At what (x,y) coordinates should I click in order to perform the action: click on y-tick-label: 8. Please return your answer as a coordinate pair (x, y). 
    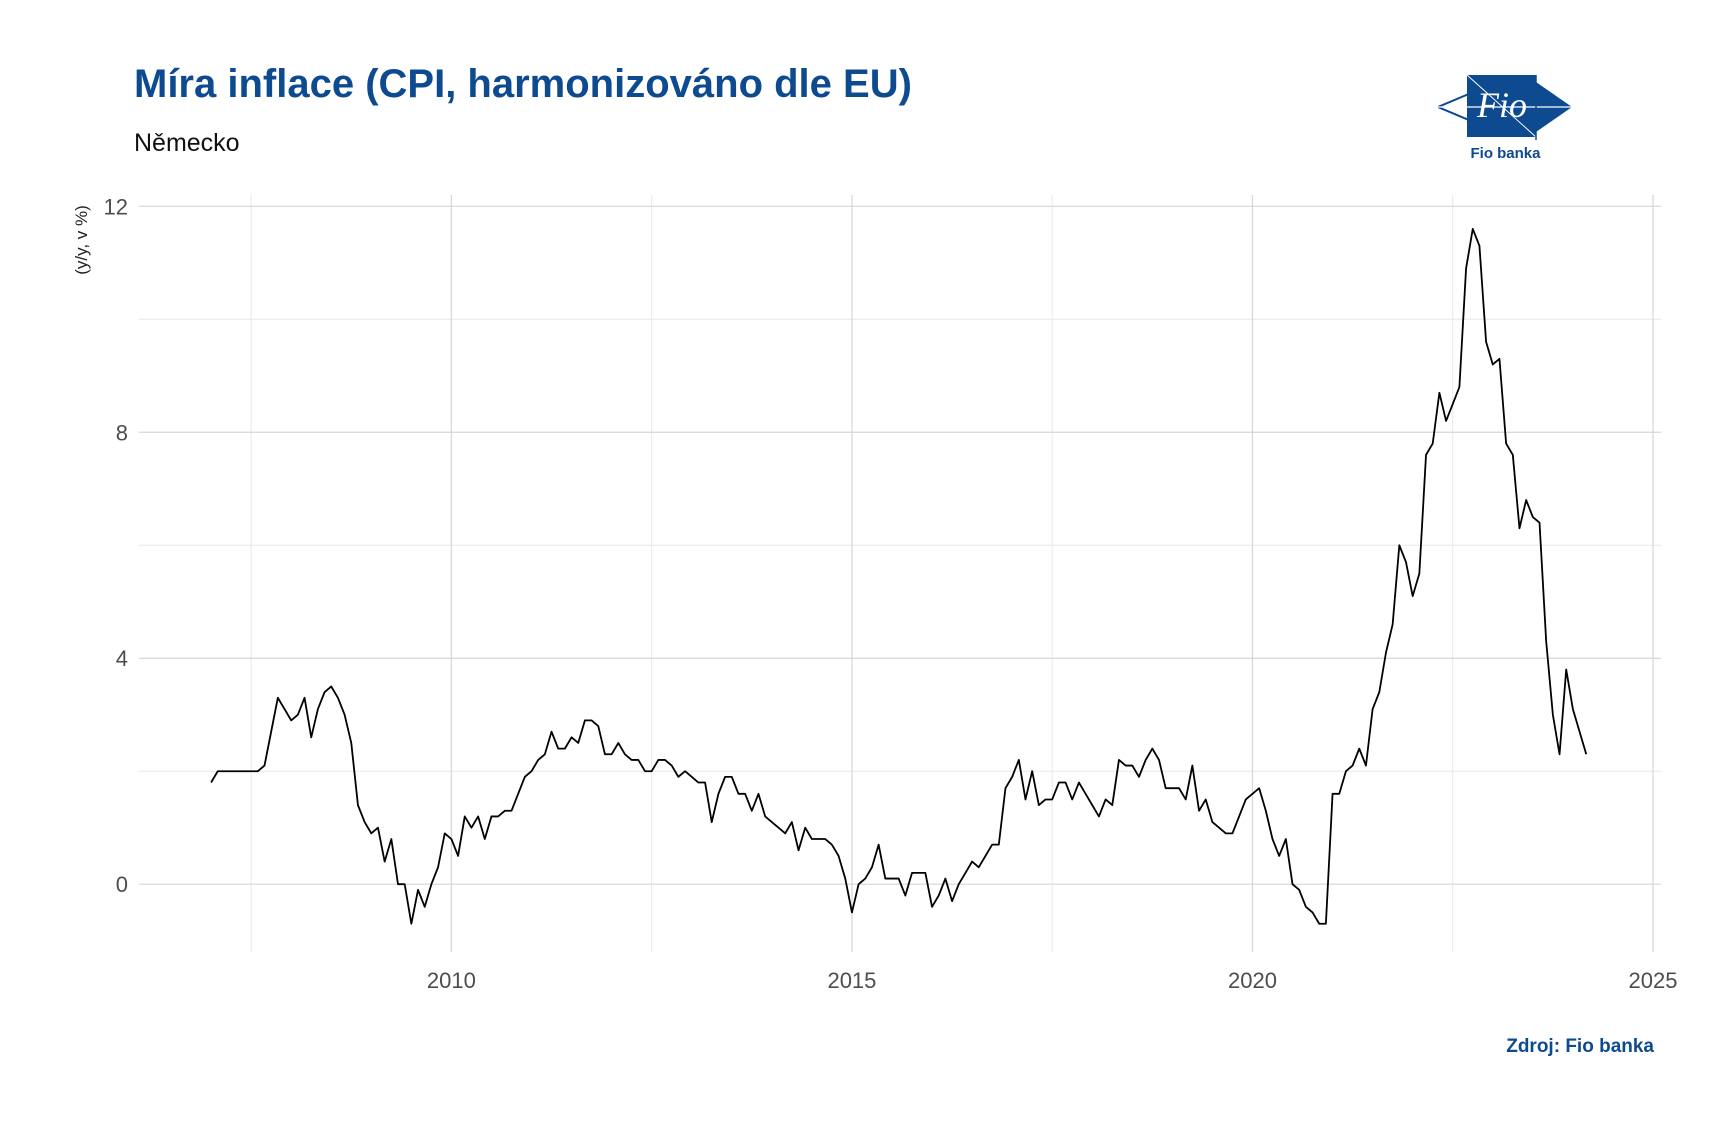
    Looking at the image, I should click on (122, 432).